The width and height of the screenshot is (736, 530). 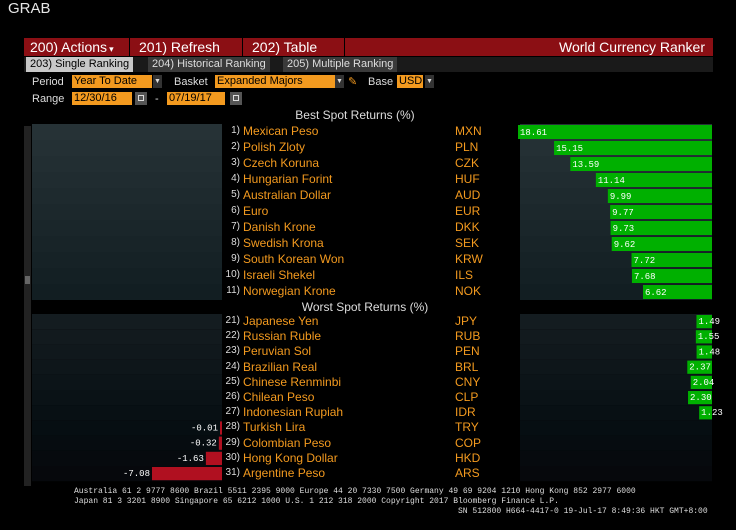 I want to click on page-title: World Currency Ranker, so click(x=631, y=47).